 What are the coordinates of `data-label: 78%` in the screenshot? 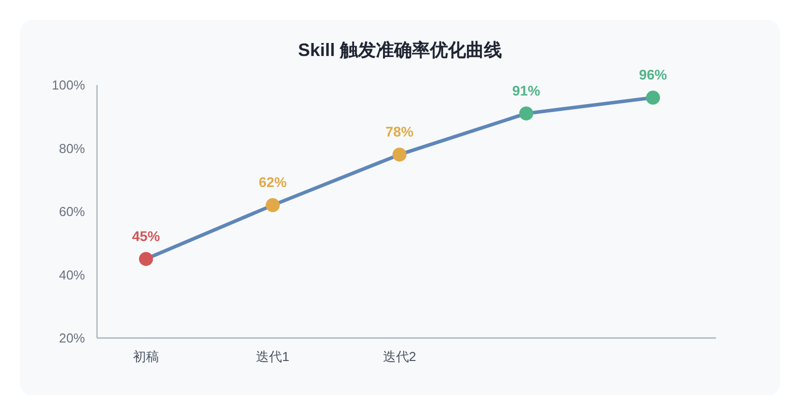 It's located at (399, 132).